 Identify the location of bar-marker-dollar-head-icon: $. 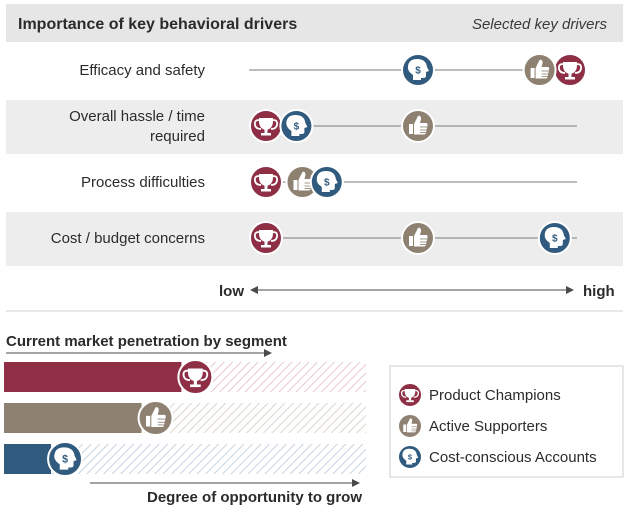
(65, 459).